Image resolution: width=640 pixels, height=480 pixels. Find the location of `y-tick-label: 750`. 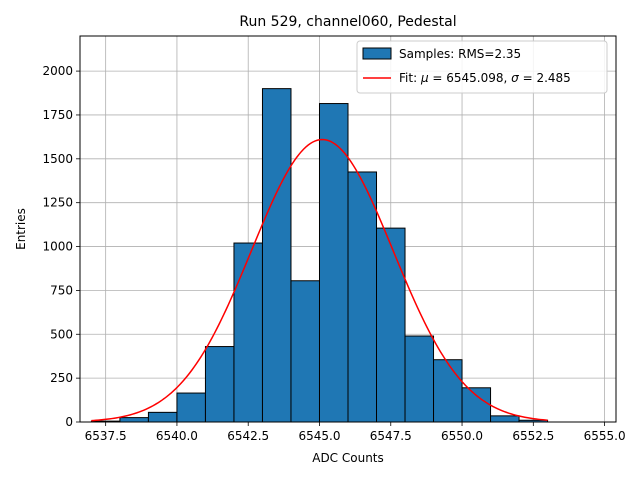

y-tick-label: 750 is located at coordinates (61, 290).